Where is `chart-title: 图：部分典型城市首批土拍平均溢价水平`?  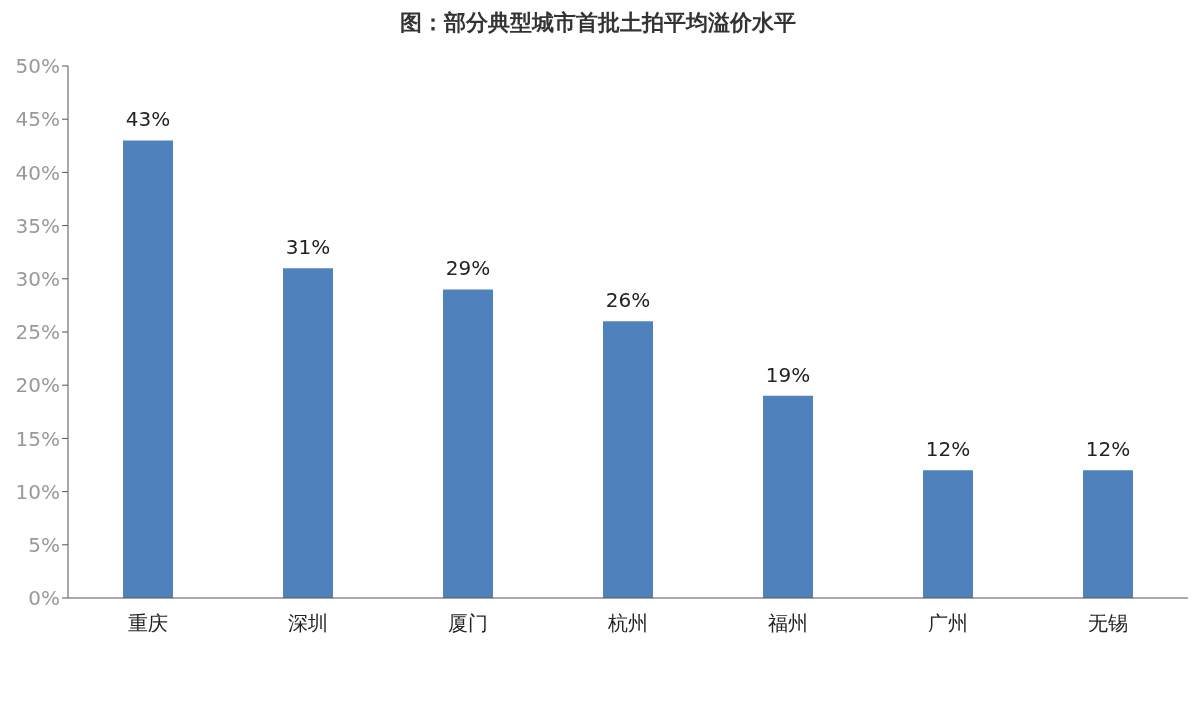 chart-title: 图：部分典型城市首批土拍平均溢价水平 is located at coordinates (598, 23).